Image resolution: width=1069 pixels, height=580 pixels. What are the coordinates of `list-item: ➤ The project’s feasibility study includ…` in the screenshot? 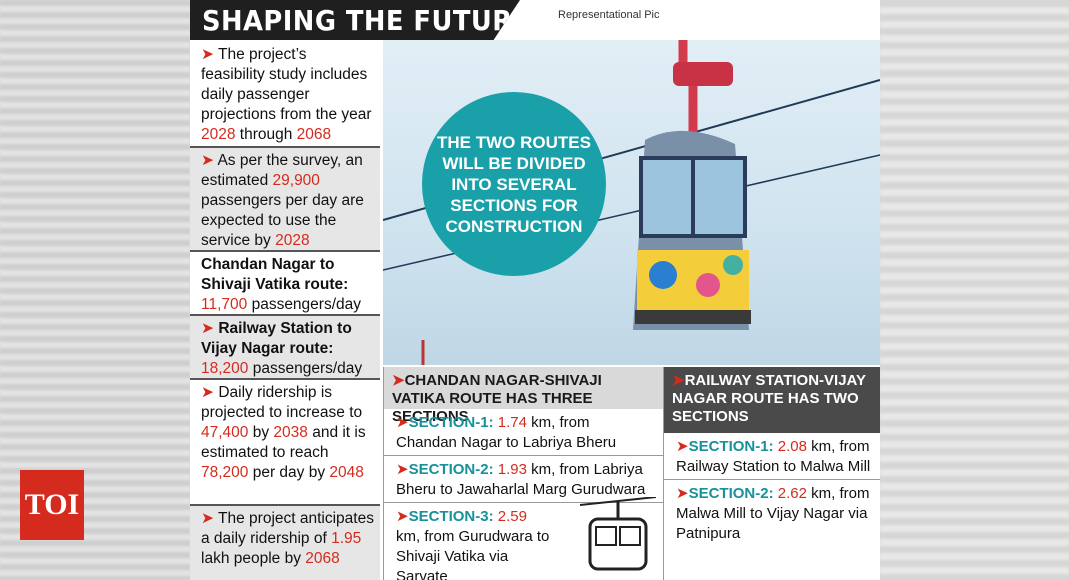 It's located at (285, 94).